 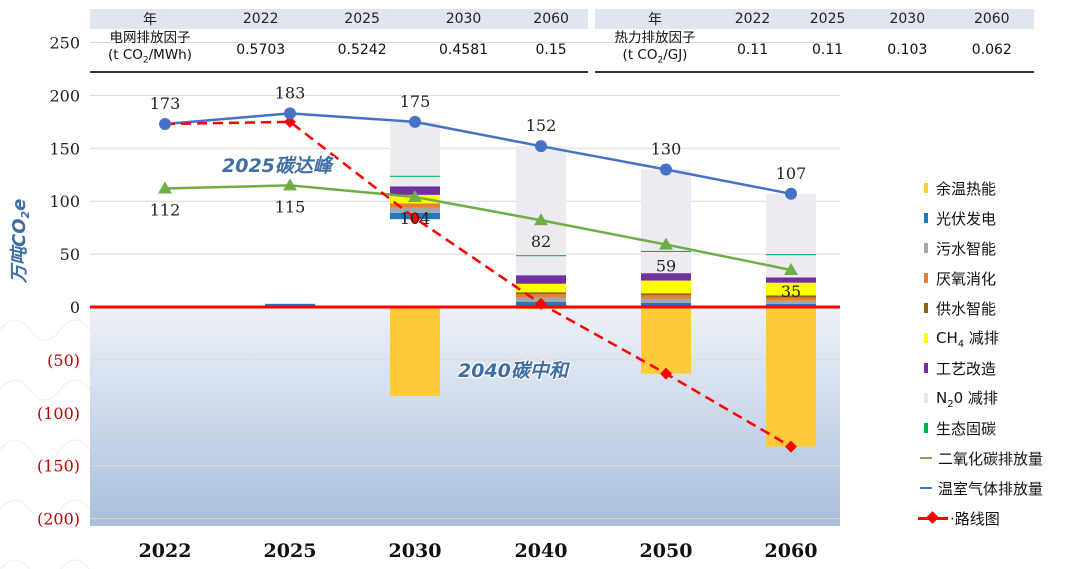 What do you see at coordinates (478, 551) in the screenshot?
I see `x-axis-labels: 2022 2025 2030 2040 2050 2060` at bounding box center [478, 551].